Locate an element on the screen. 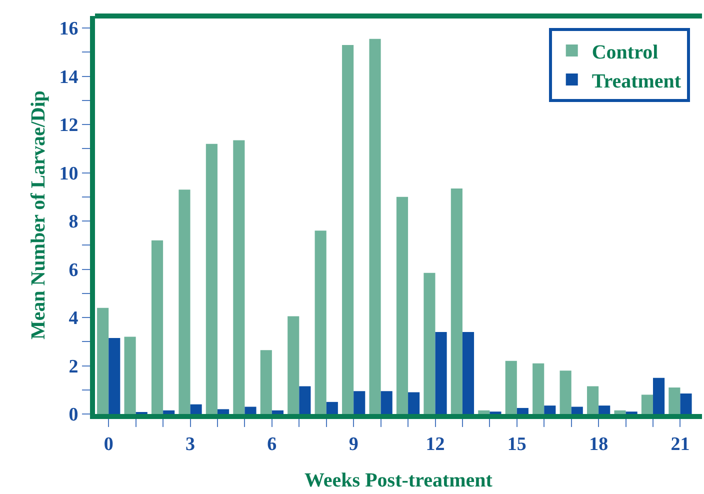 This screenshot has height=494, width=704. y-tick-label: 16 is located at coordinates (68, 29).